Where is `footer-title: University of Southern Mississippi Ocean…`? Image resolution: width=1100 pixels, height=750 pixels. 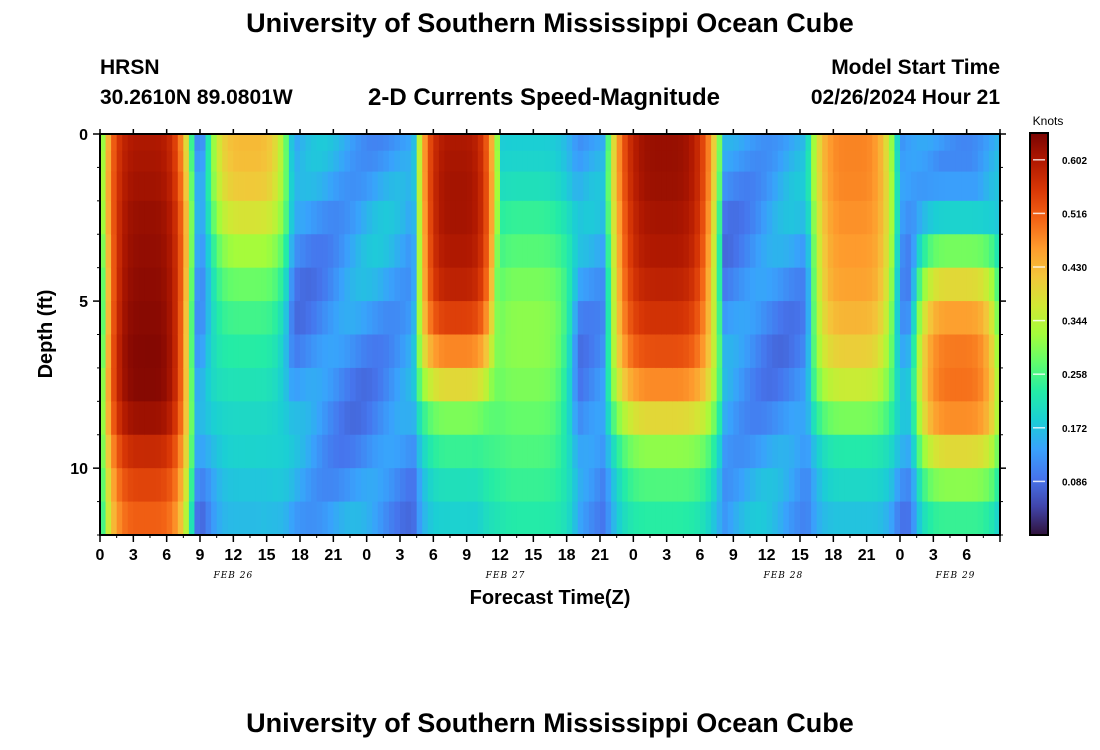
footer-title: University of Southern Mississippi Ocean… is located at coordinates (550, 723).